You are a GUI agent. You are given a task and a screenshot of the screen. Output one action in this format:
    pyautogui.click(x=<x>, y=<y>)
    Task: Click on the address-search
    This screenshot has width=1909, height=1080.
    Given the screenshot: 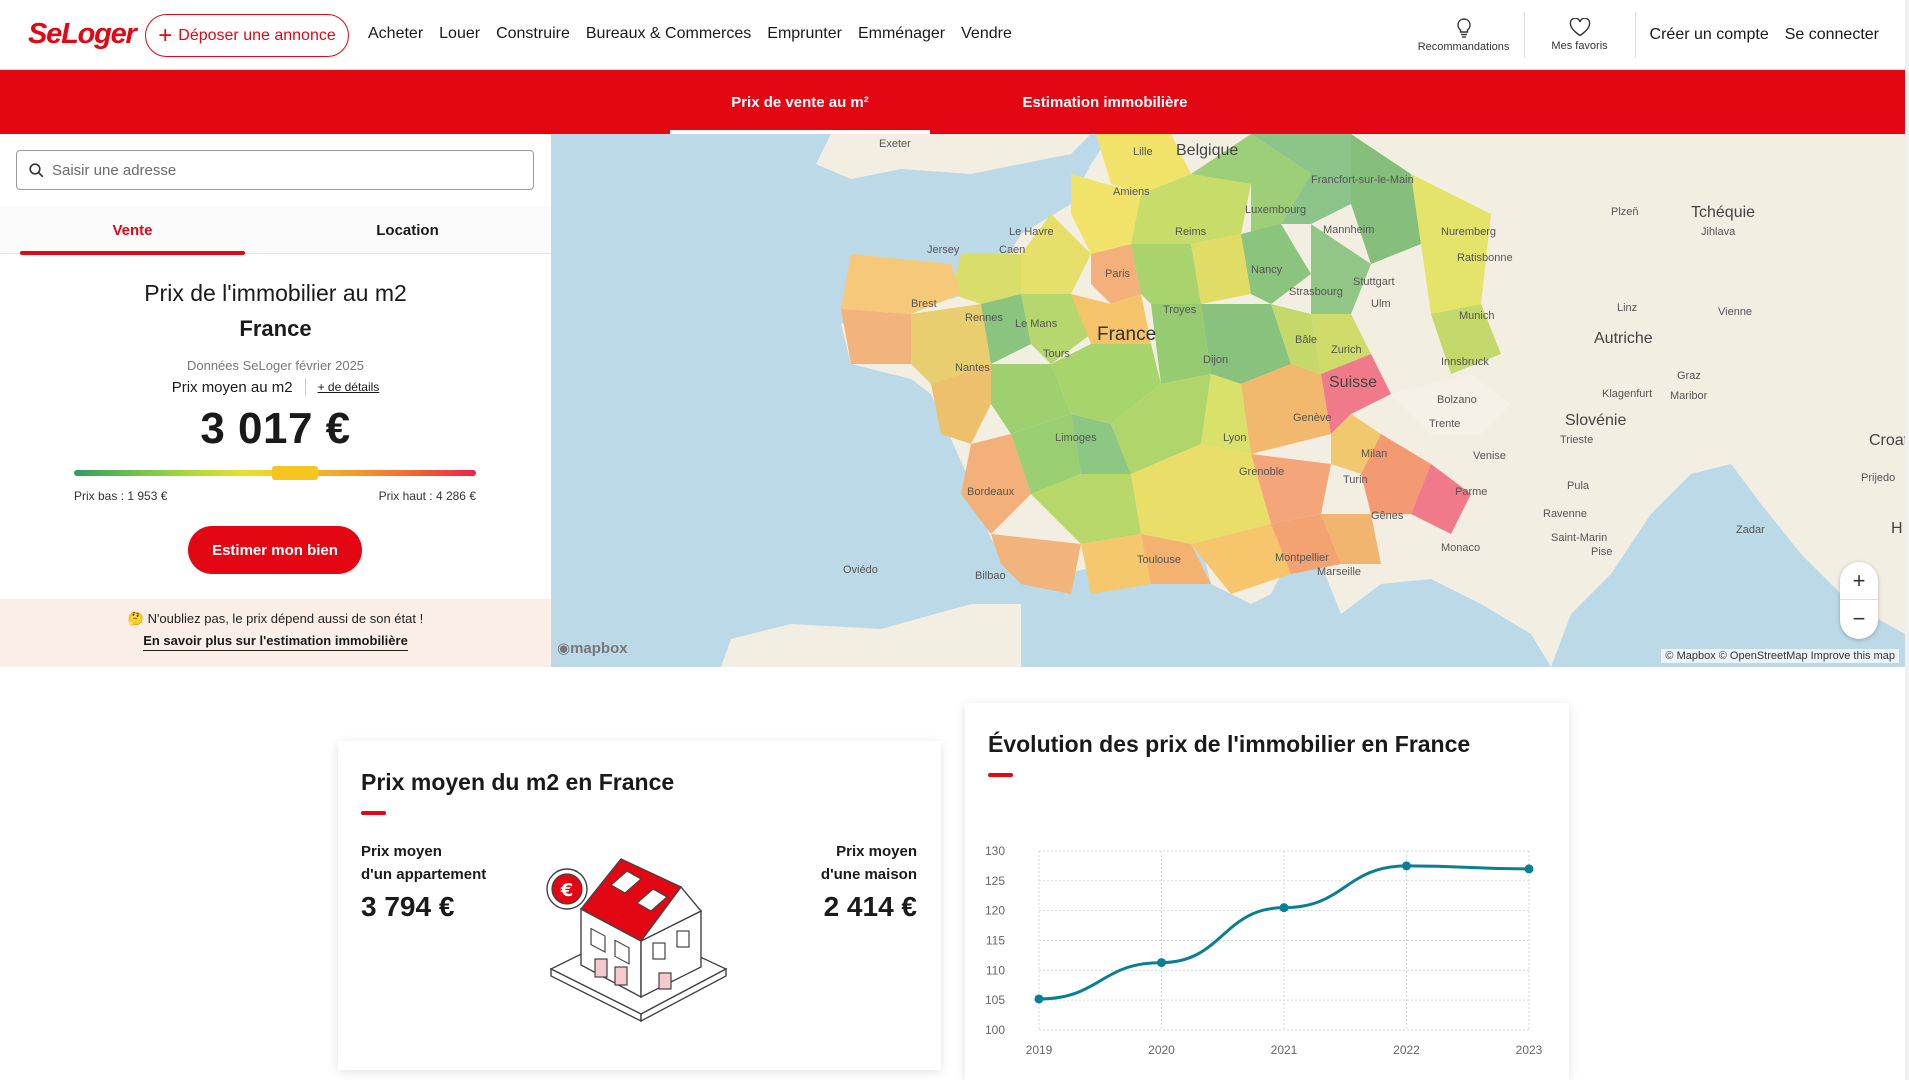 What is the action you would take?
    pyautogui.click(x=275, y=170)
    